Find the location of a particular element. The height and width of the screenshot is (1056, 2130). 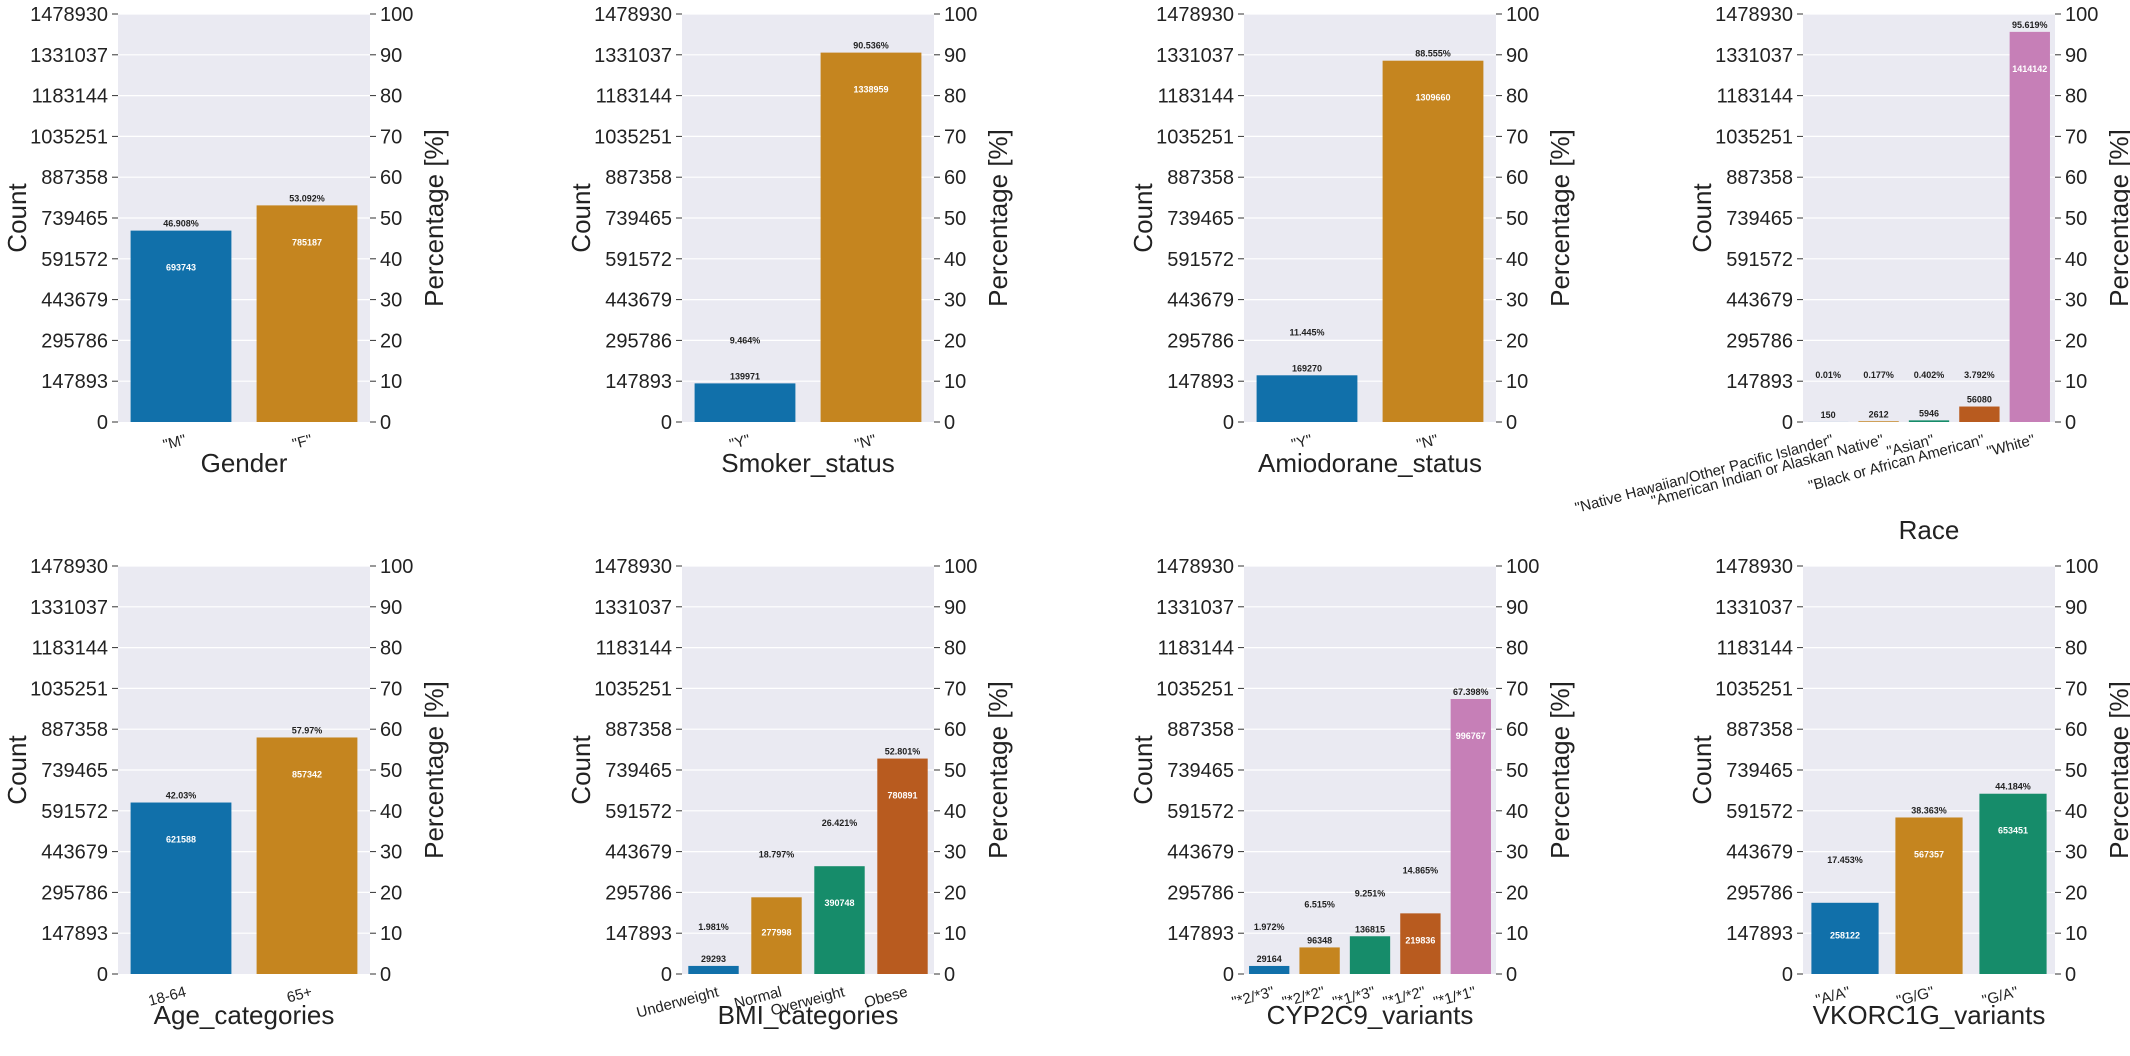

y-tick-label: 591572 is located at coordinates (1200, 812).